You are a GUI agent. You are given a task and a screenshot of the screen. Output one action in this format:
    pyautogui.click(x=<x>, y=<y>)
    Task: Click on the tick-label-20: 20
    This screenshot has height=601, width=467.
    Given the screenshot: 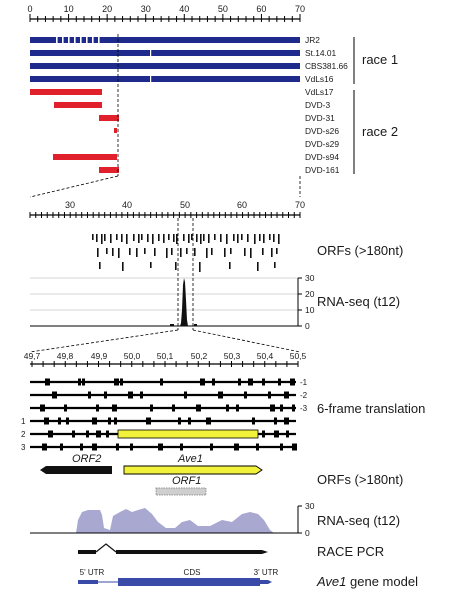 What is the action you would take?
    pyautogui.click(x=107, y=9)
    